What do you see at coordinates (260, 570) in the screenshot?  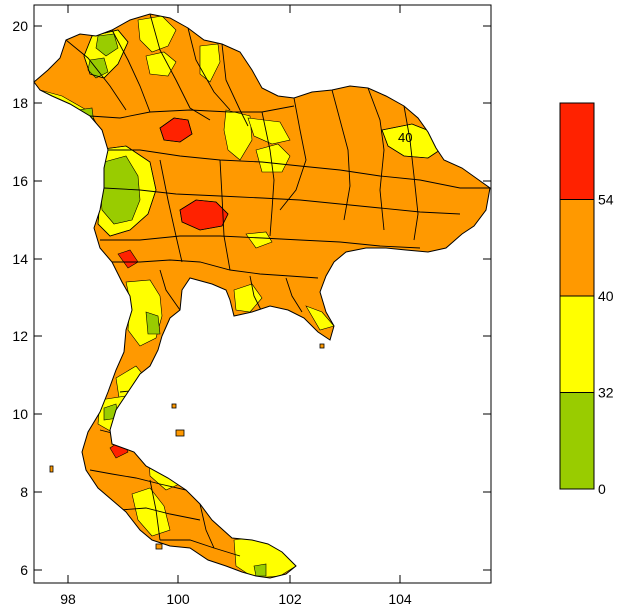 I see `green-region-far-south` at bounding box center [260, 570].